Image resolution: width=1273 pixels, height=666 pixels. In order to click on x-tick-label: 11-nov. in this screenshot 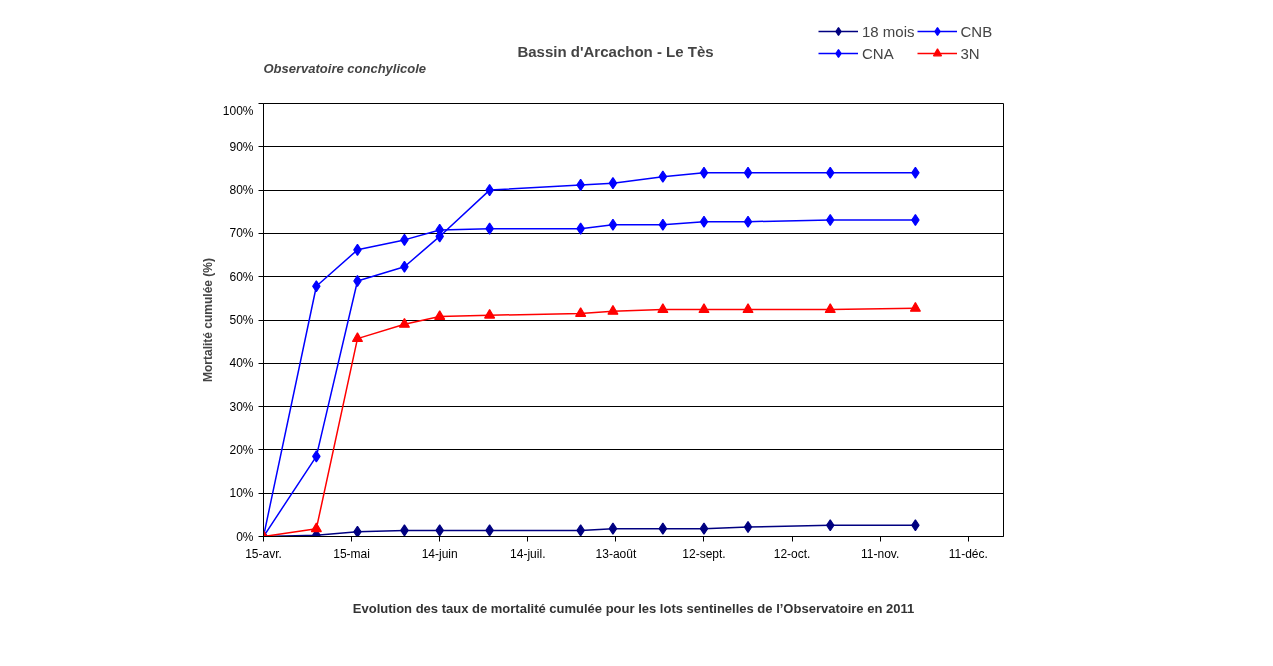, I will do `click(880, 553)`.